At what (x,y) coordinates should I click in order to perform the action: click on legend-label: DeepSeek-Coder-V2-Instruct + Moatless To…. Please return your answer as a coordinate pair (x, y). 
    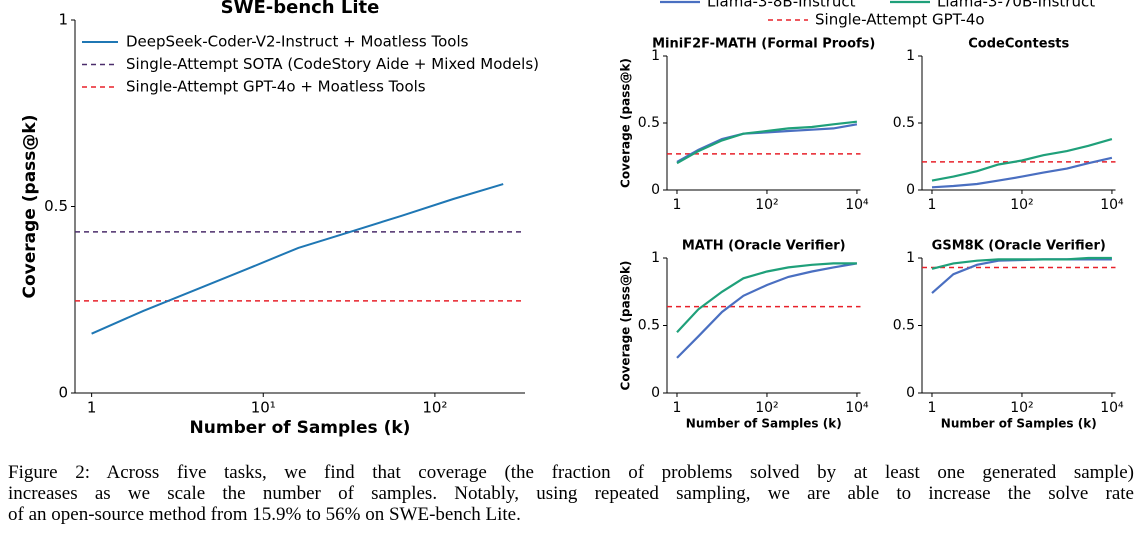
    Looking at the image, I should click on (297, 42).